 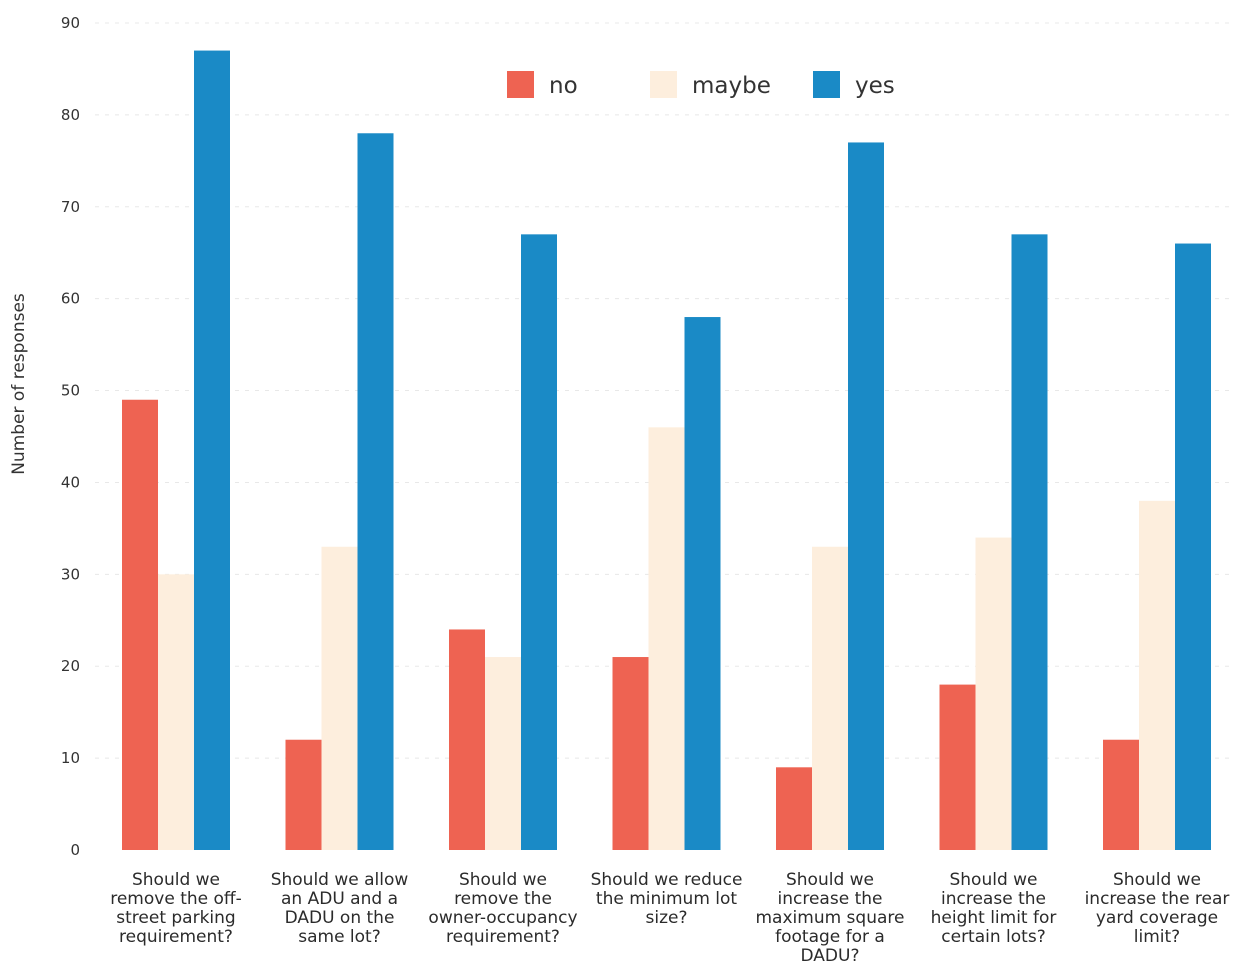 I want to click on y-tick-label: 0, so click(x=75, y=850).